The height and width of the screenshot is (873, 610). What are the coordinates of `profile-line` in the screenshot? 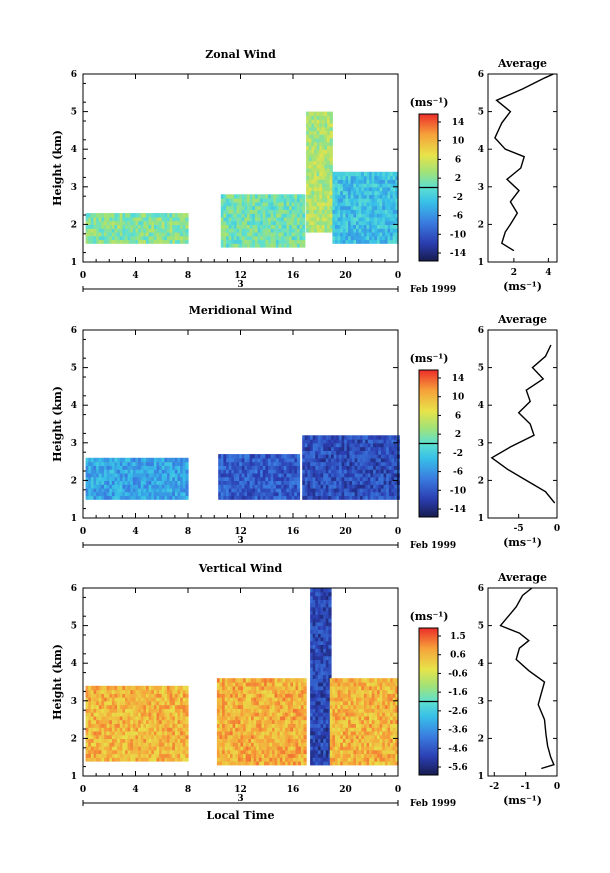 It's located at (523, 424).